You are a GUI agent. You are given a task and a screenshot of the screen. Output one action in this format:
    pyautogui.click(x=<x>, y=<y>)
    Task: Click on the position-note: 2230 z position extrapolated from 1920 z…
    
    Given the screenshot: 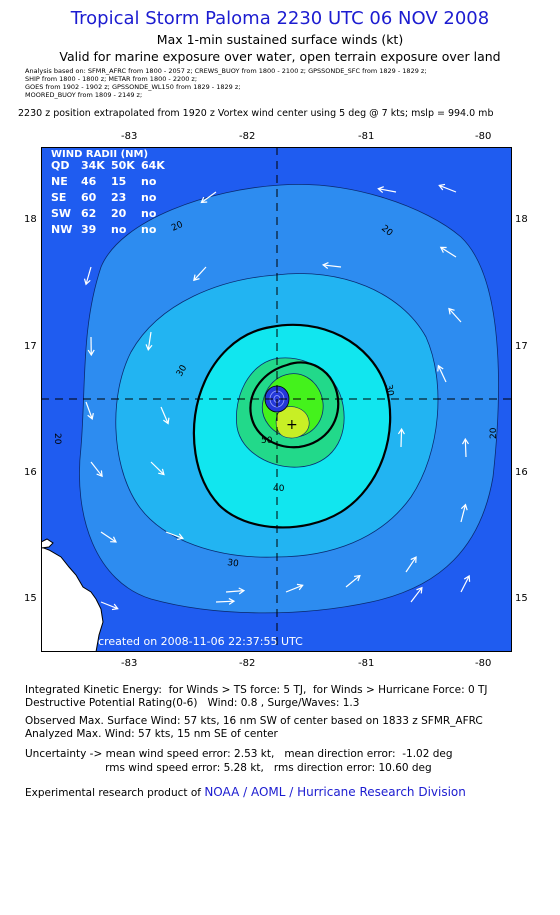 What is the action you would take?
    pyautogui.click(x=256, y=113)
    